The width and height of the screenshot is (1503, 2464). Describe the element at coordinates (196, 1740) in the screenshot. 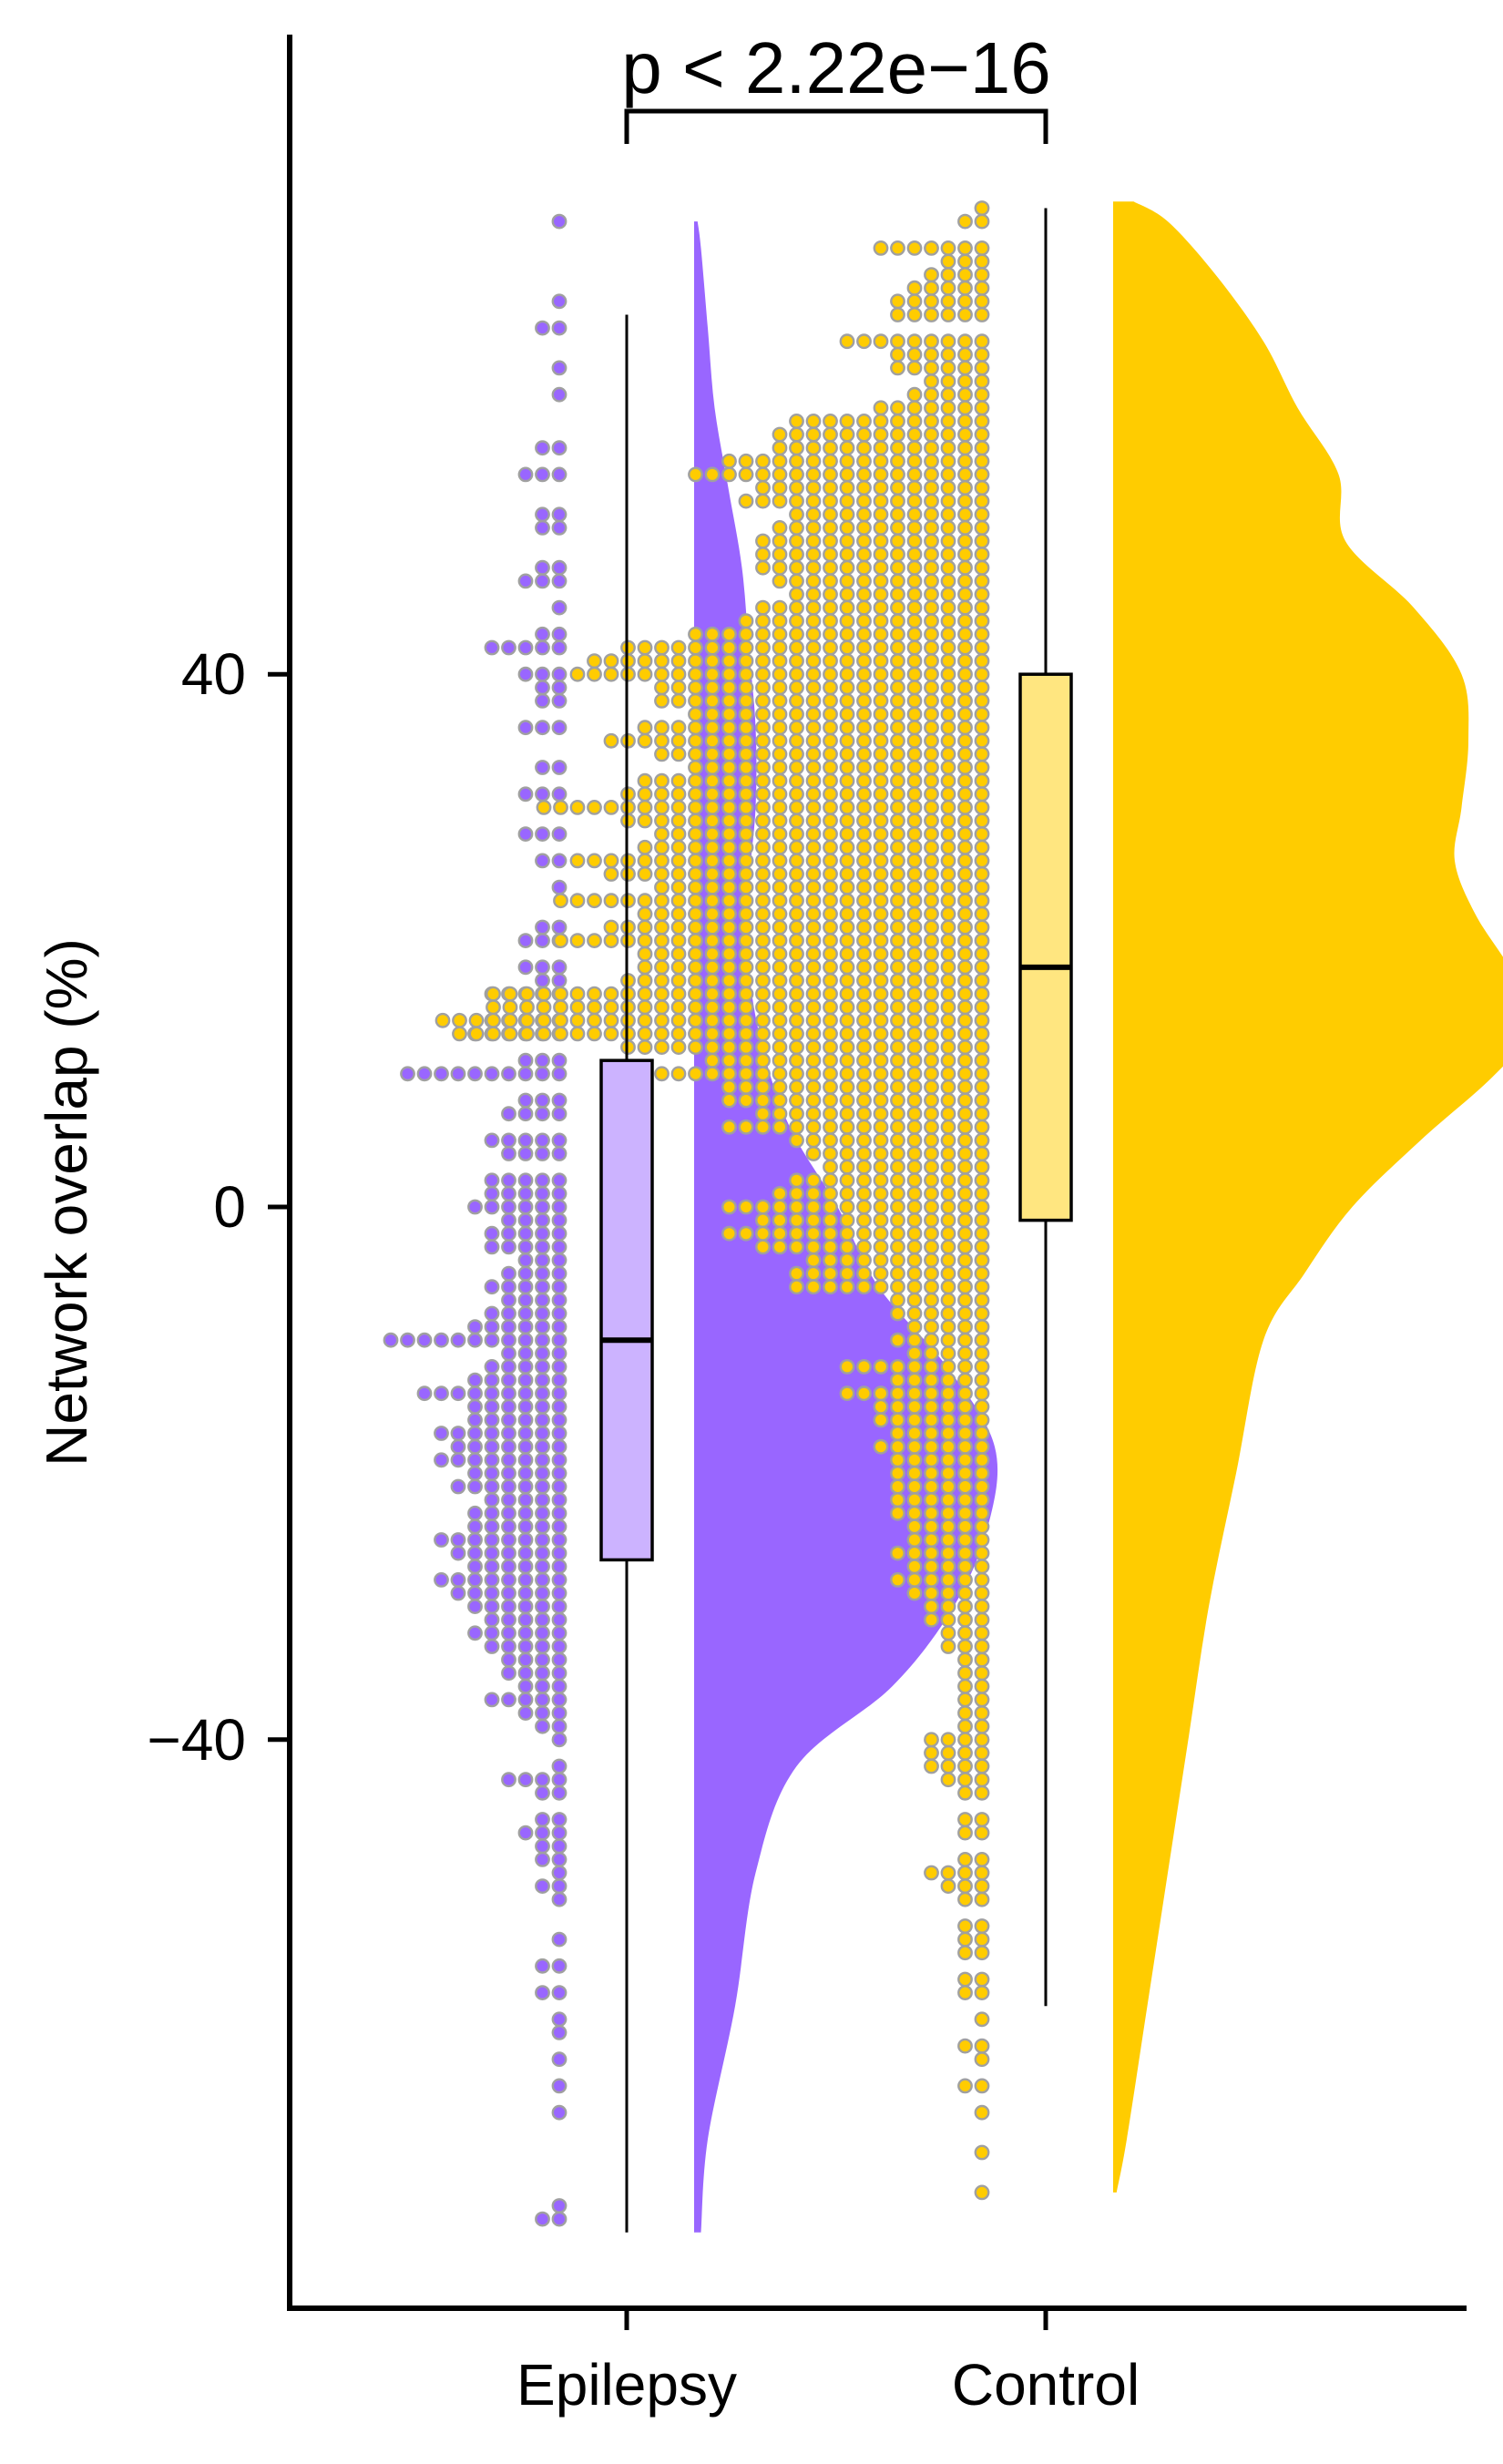

I see `y-tick-label: −40` at that location.